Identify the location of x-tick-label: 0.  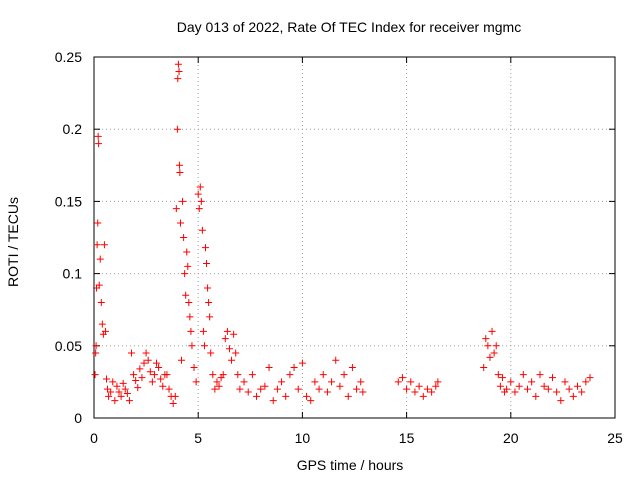
(94, 438).